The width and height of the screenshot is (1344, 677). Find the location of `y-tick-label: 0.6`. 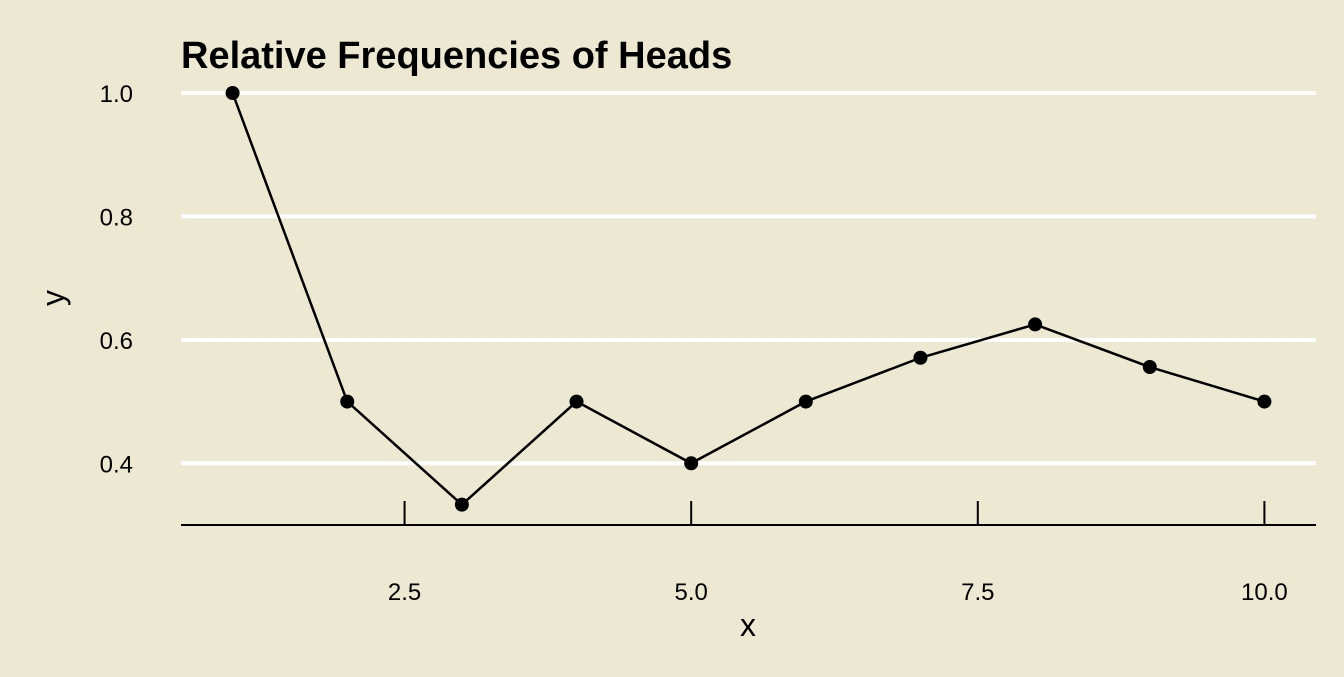

y-tick-label: 0.6 is located at coordinates (116, 341).